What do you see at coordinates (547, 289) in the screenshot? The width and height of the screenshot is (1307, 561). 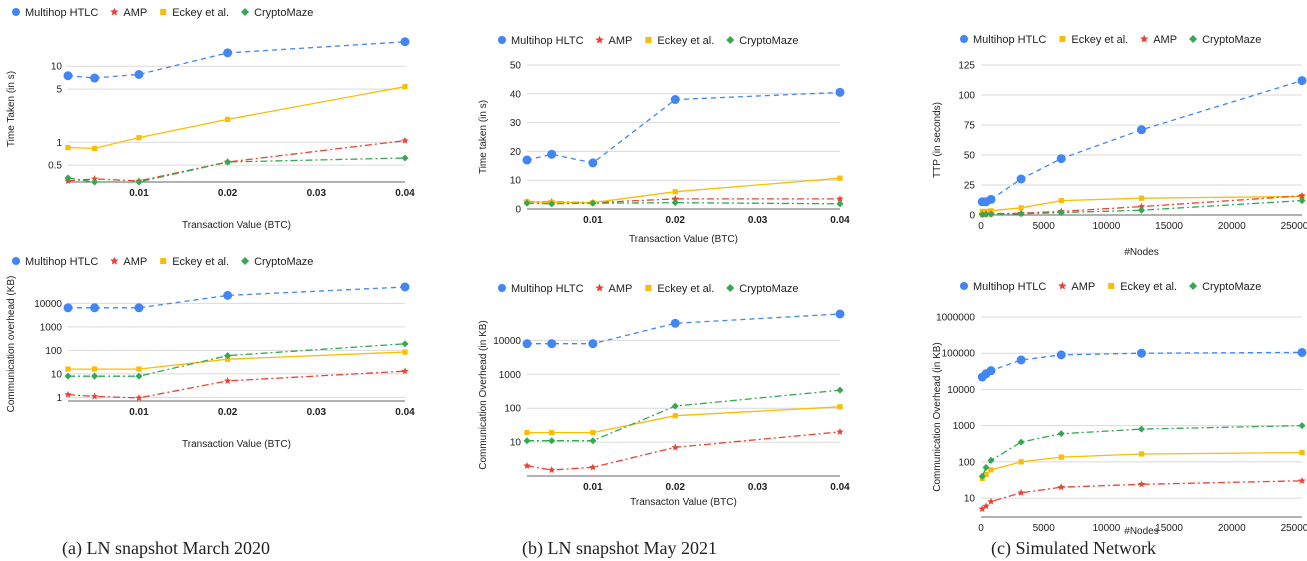 I see `legend-label-multihop-hltc: Multihop HLTC` at bounding box center [547, 289].